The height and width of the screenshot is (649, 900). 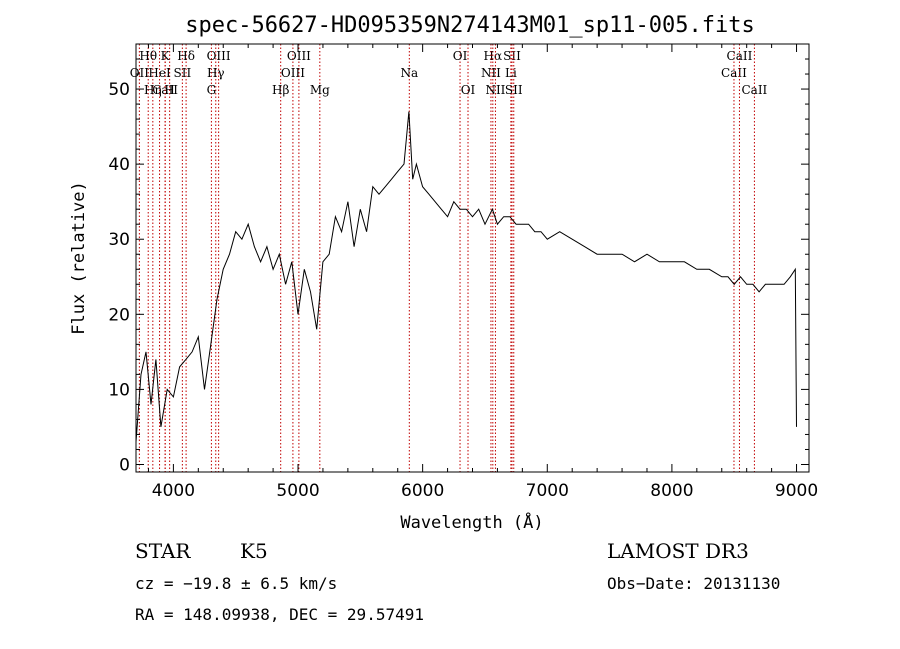 I want to click on x-tick-label: 8000, so click(x=671, y=491).